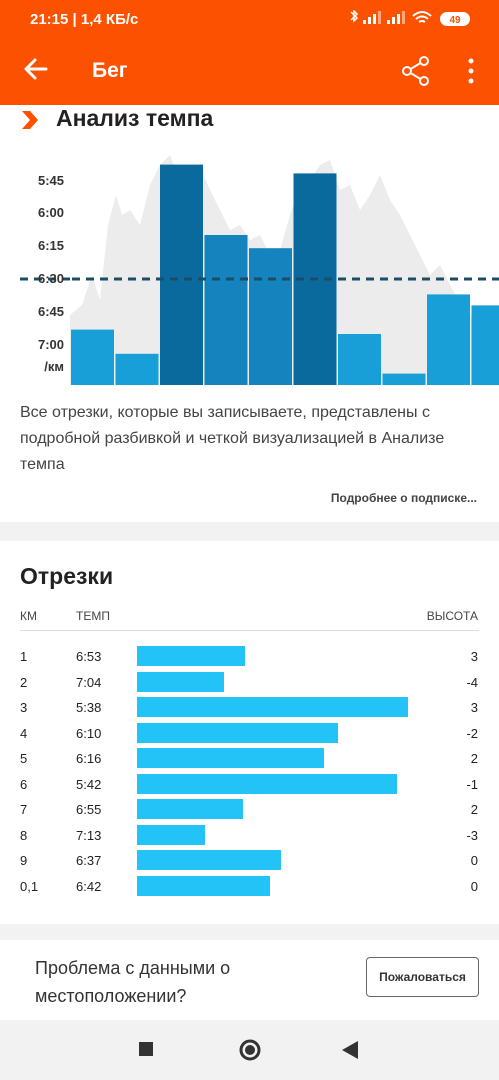 The width and height of the screenshot is (499, 1080). What do you see at coordinates (24, 656) in the screenshot?
I see `split-km: 1` at bounding box center [24, 656].